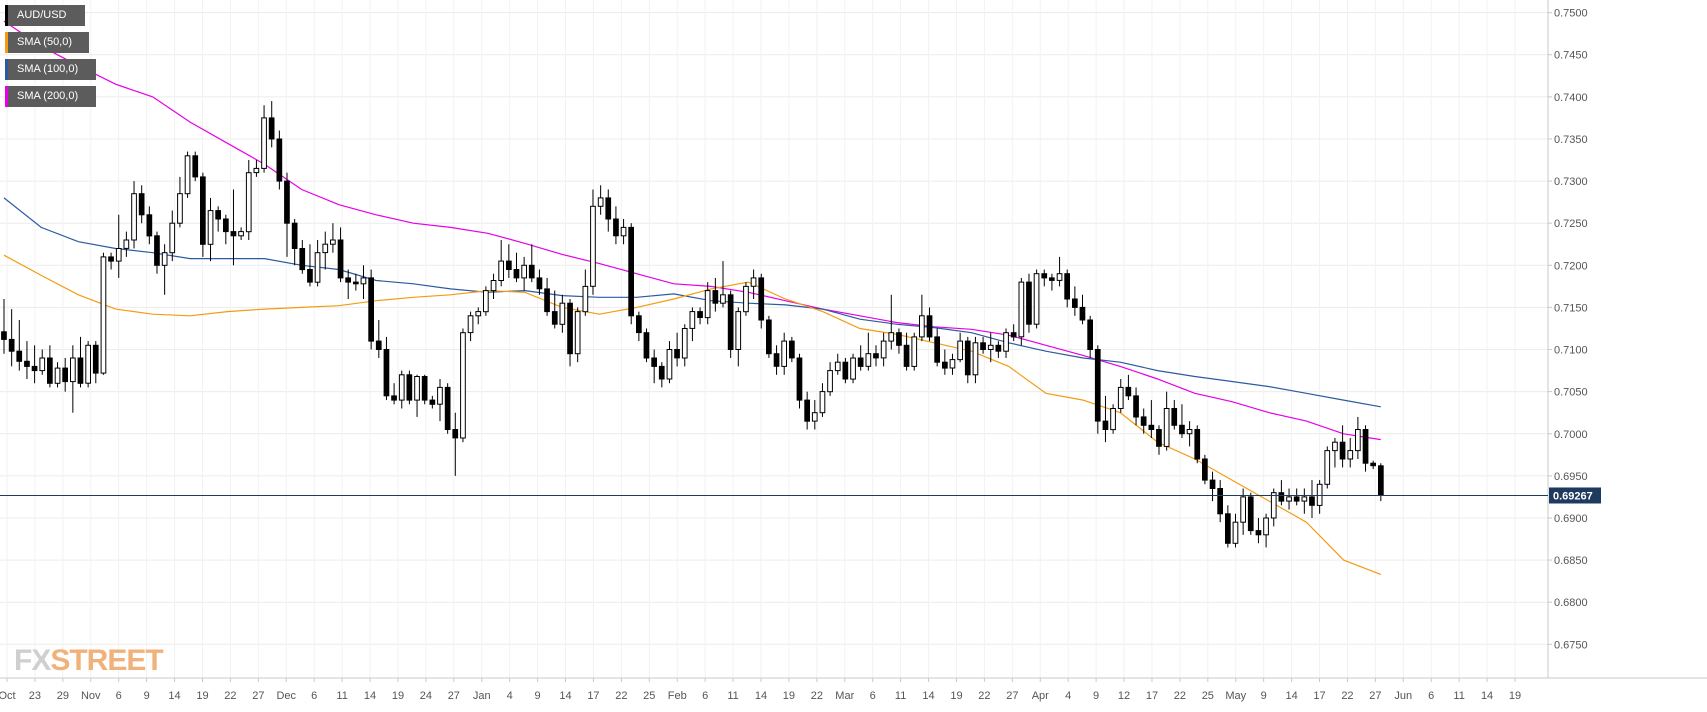 The image size is (1707, 712). I want to click on legend-item-sma200: SMA (200,0), so click(50, 96).